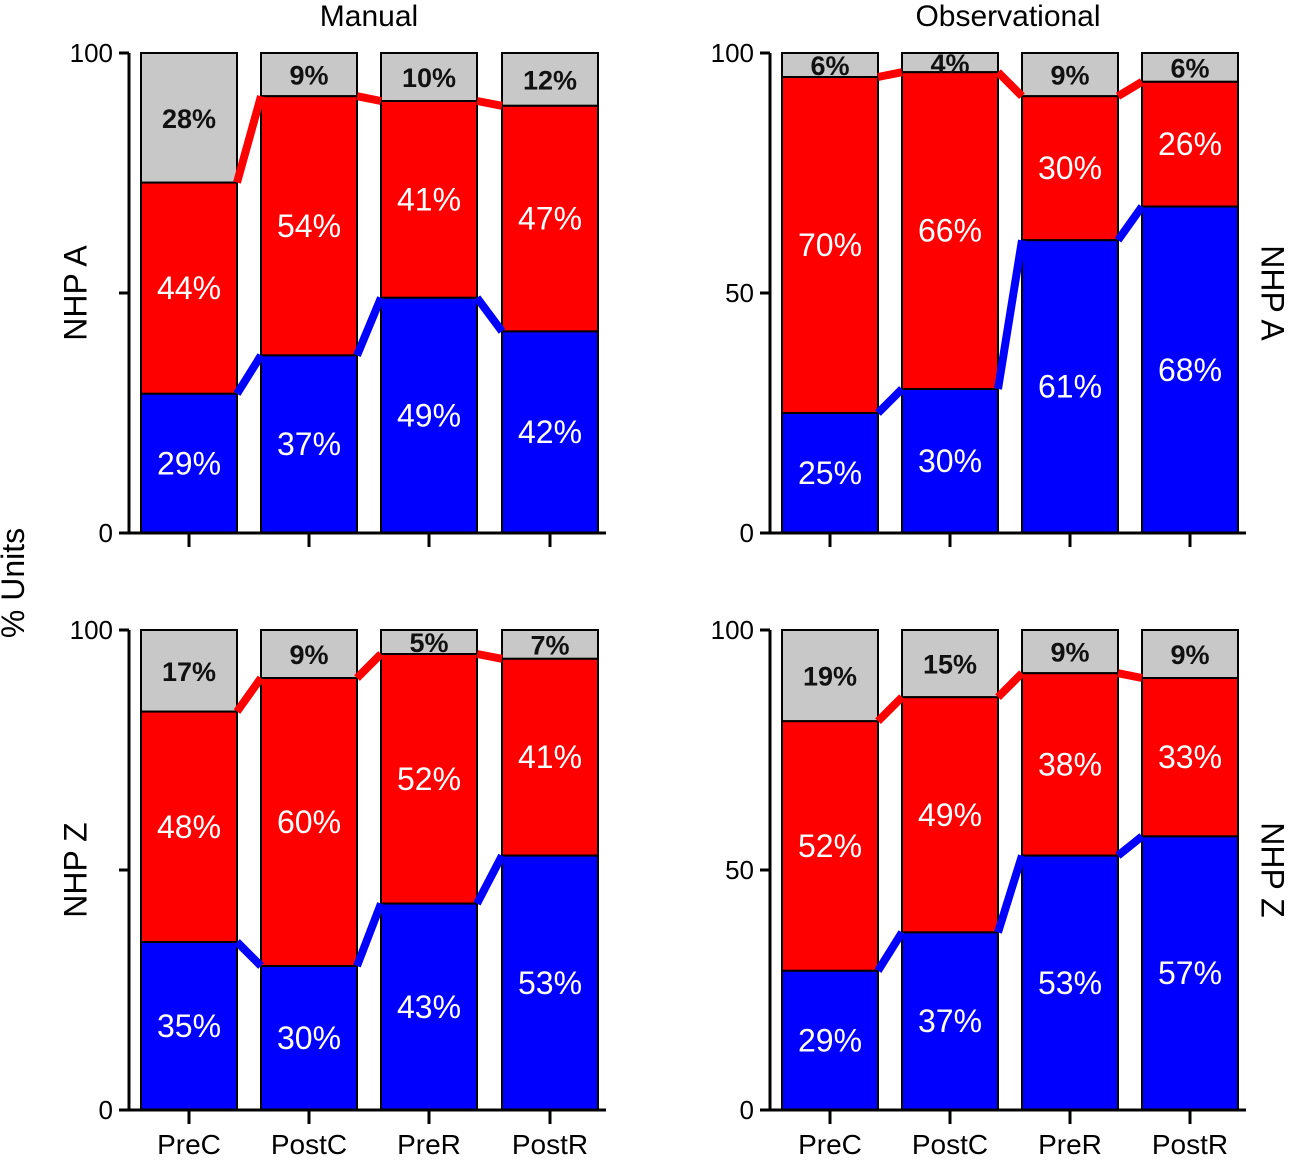 Image resolution: width=1300 pixels, height=1167 pixels. What do you see at coordinates (1190, 144) in the screenshot?
I see `label-red-PostR: 26%` at bounding box center [1190, 144].